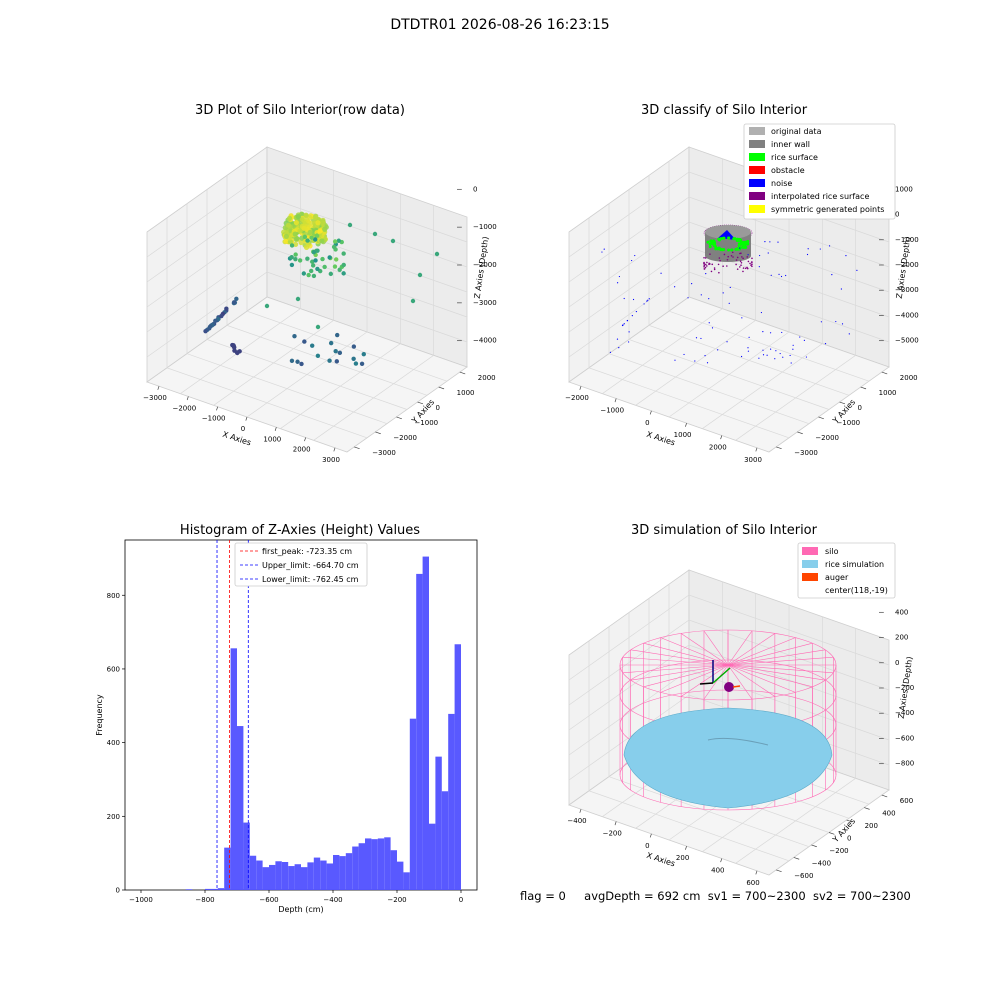 This screenshot has height=1000, width=1000. What do you see at coordinates (756, 896) in the screenshot?
I see `sv1-value: sv1 = 700~2300` at bounding box center [756, 896].